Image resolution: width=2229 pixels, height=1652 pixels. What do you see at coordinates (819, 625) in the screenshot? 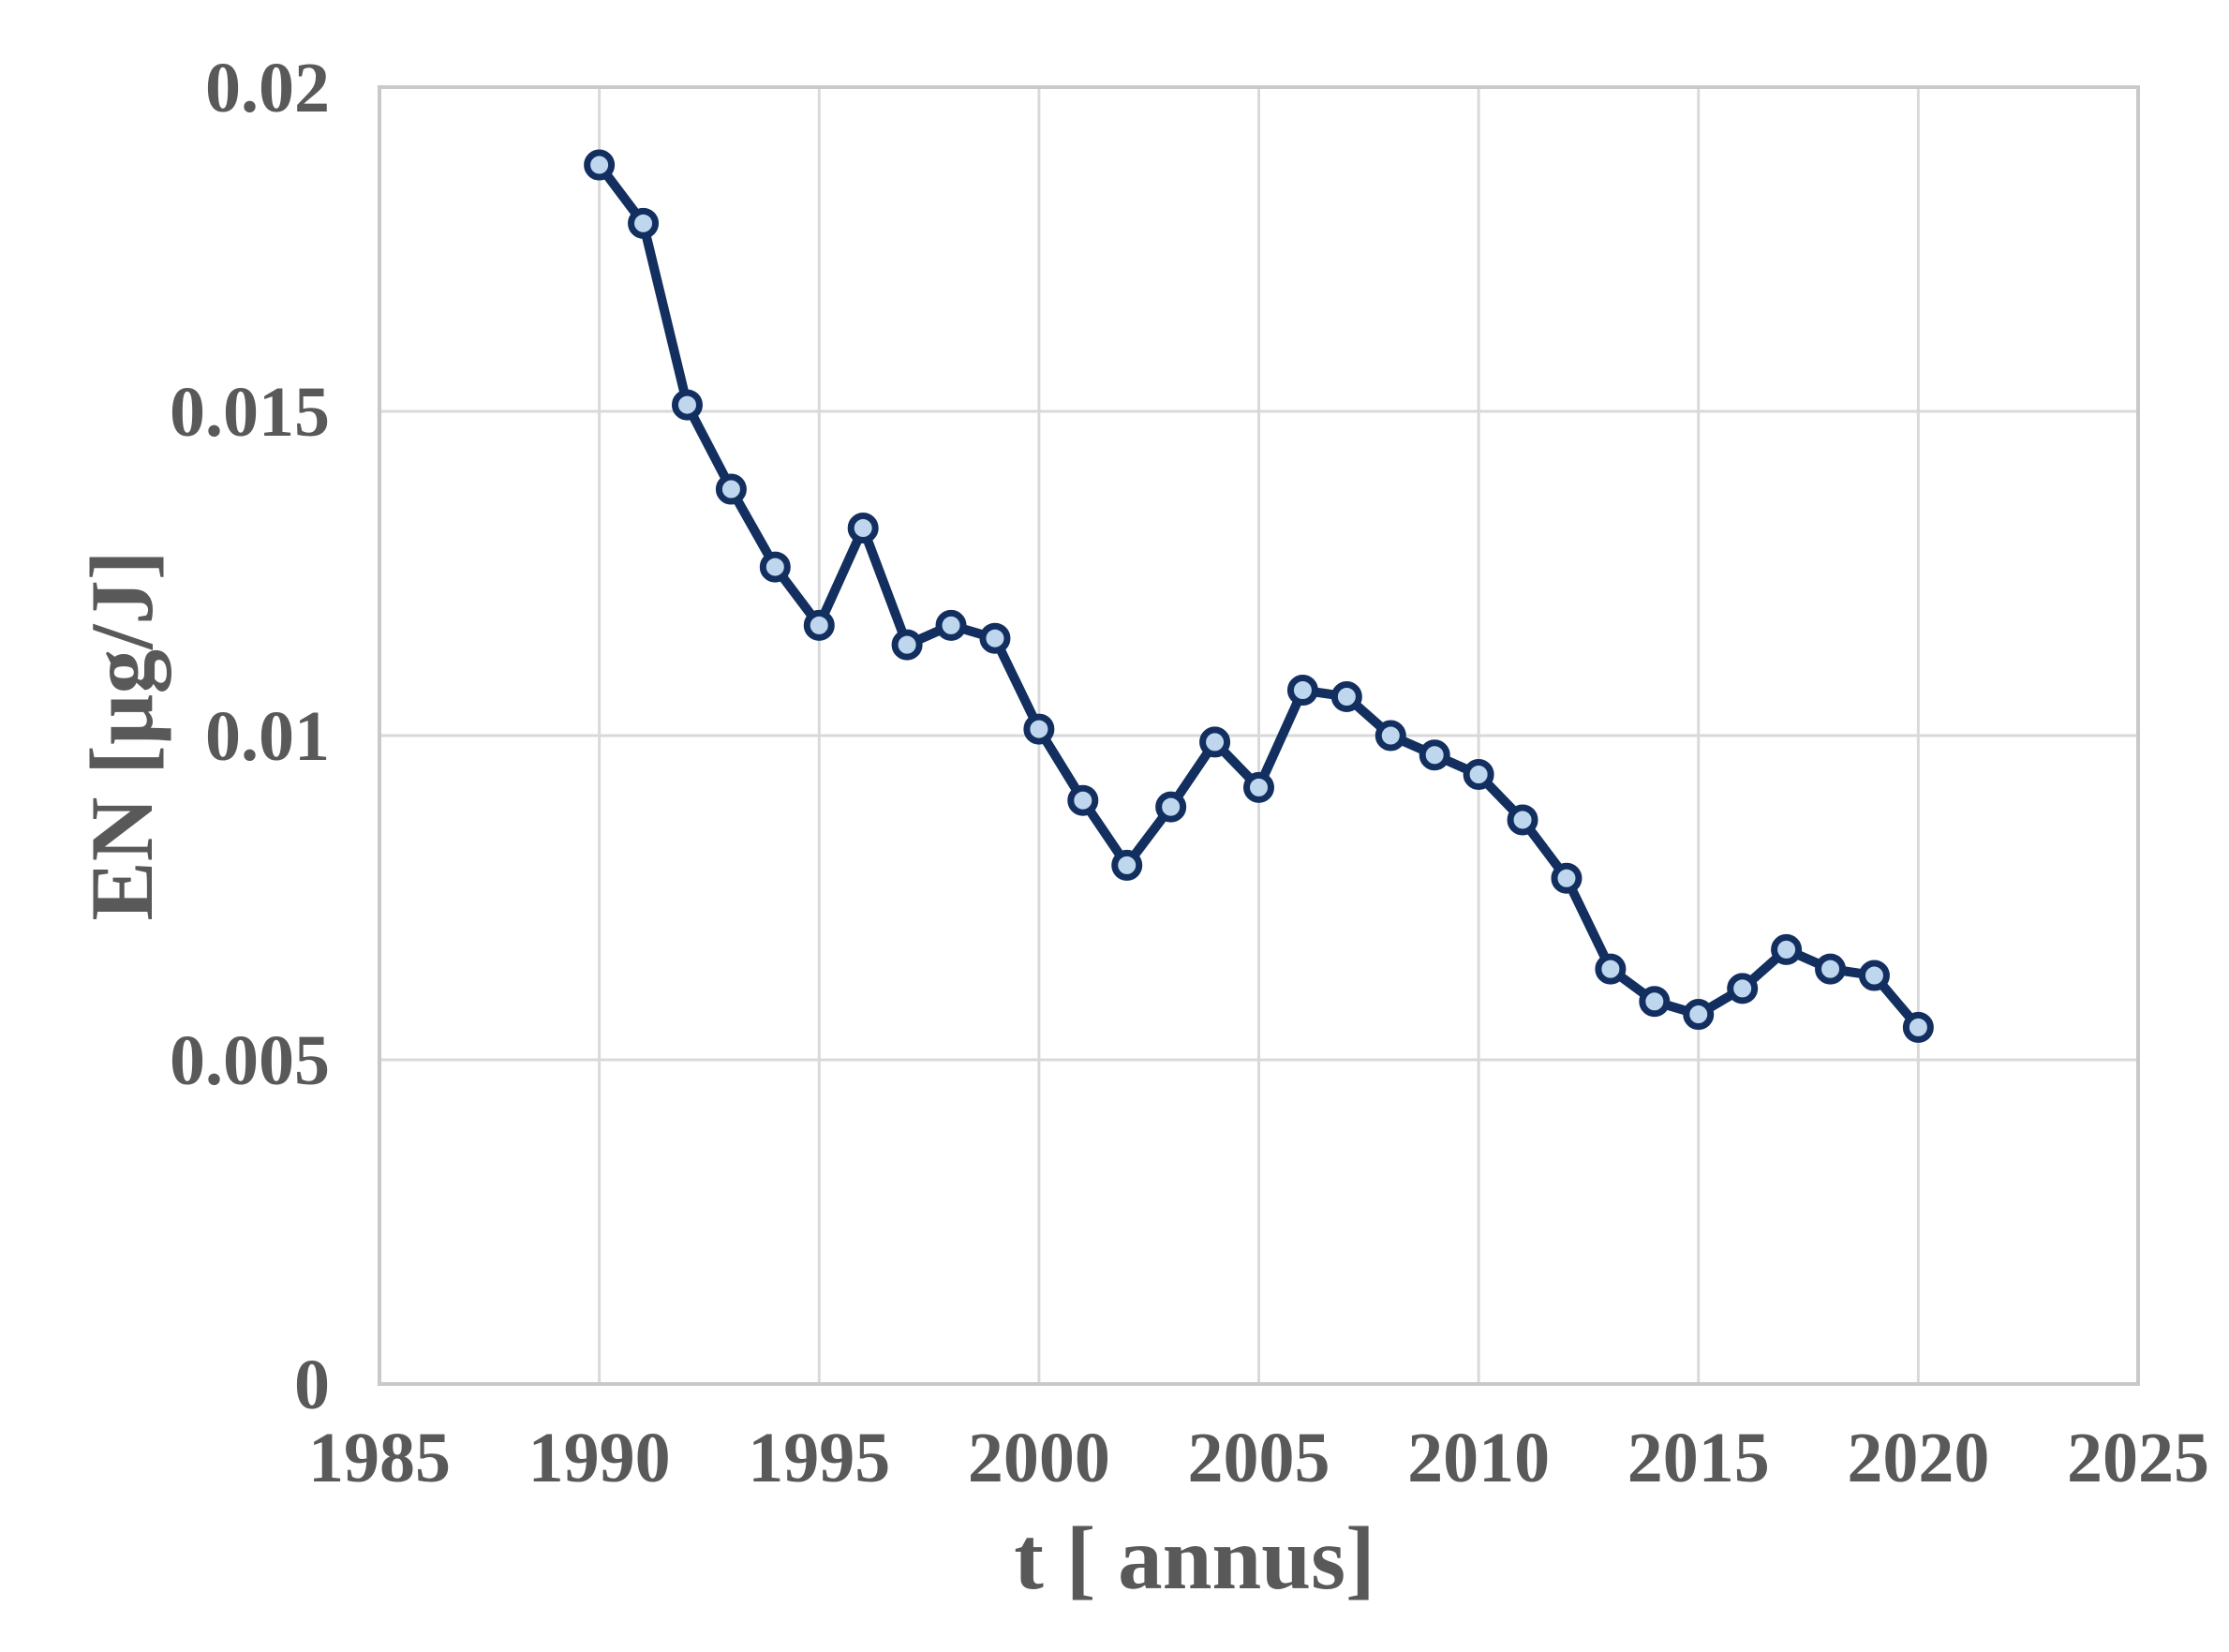
I see `data-point-1995` at bounding box center [819, 625].